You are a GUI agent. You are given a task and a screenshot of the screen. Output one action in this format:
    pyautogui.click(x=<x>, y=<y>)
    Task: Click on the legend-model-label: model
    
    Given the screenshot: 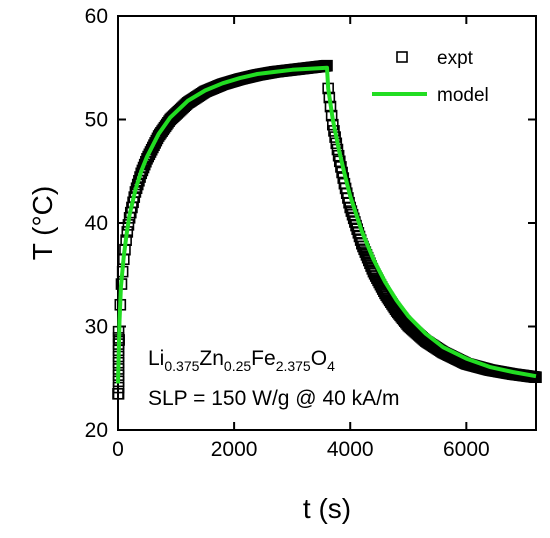 What is the action you would take?
    pyautogui.click(x=463, y=95)
    